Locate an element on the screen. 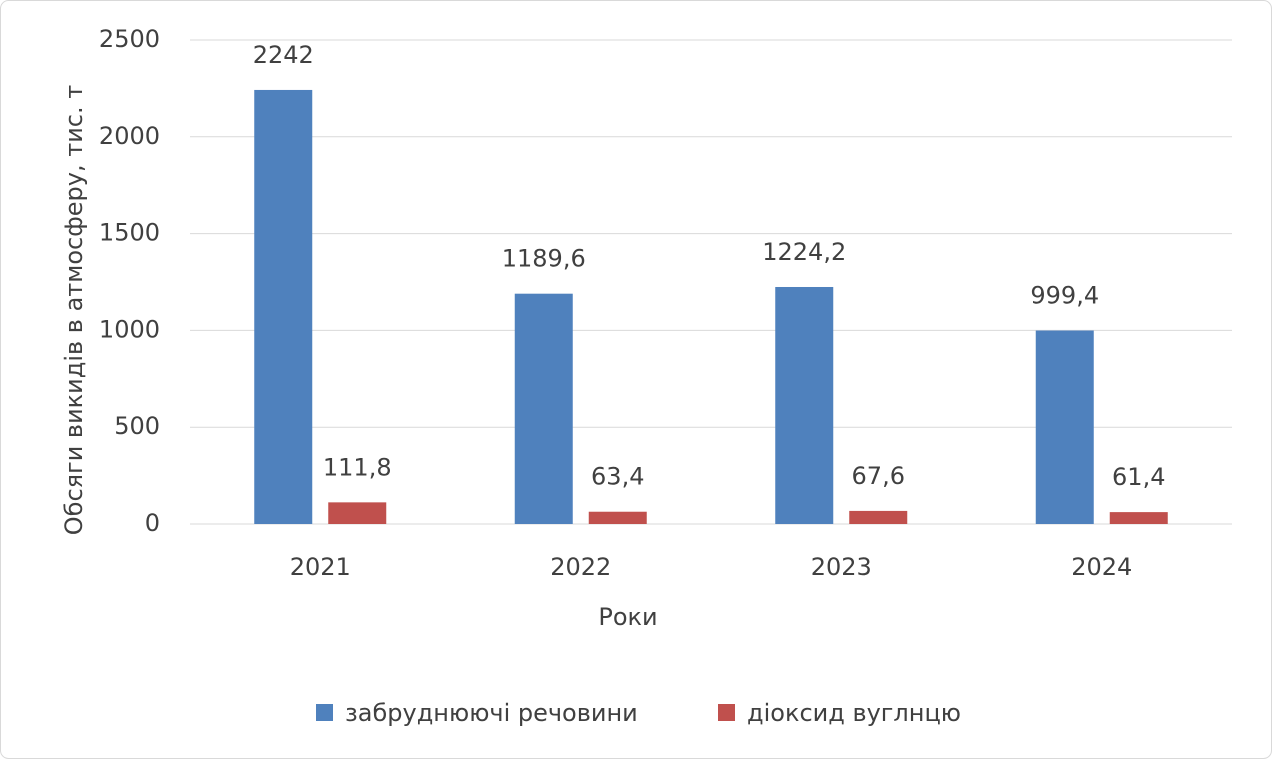 This screenshot has width=1272, height=759. value-label: 61,4 is located at coordinates (1138, 477).